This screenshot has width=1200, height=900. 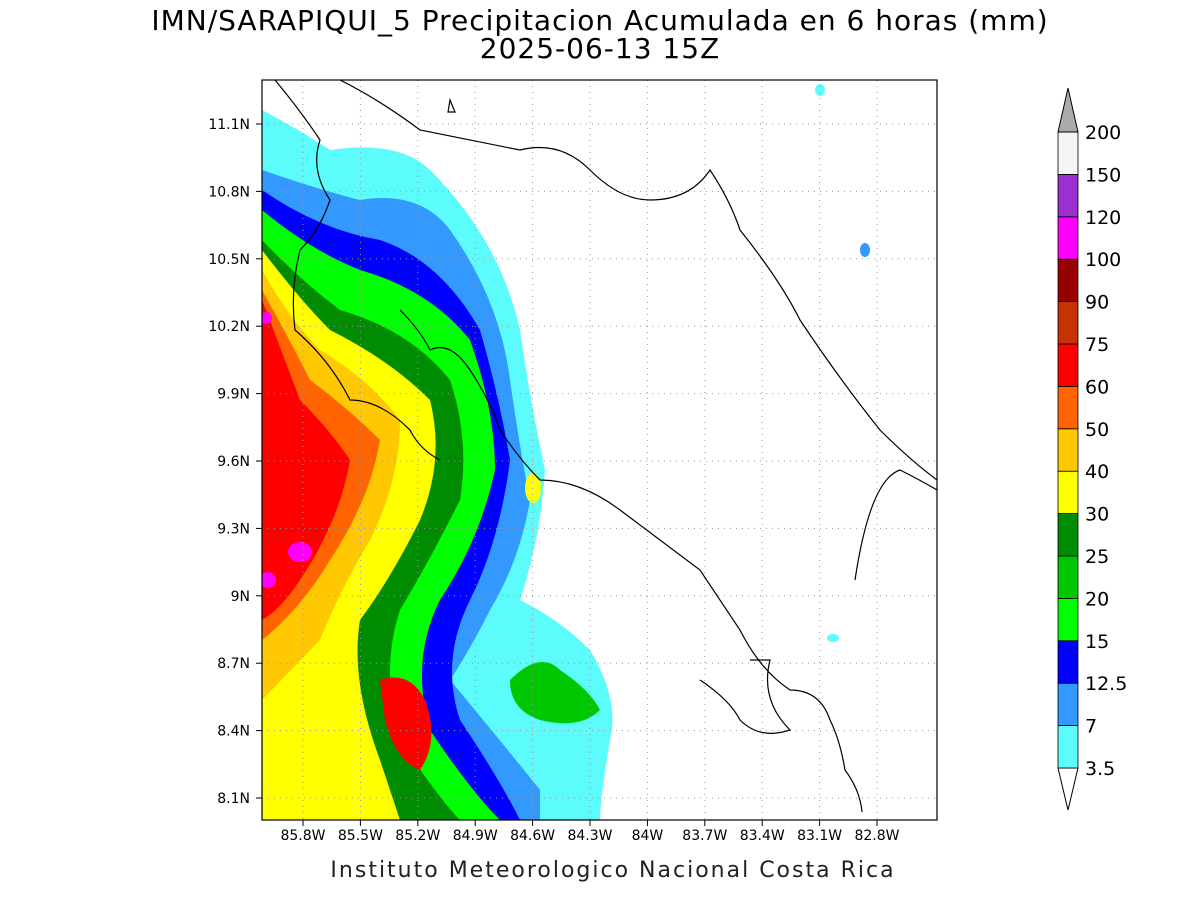 I want to click on colorbar-label: 30, so click(x=1097, y=515).